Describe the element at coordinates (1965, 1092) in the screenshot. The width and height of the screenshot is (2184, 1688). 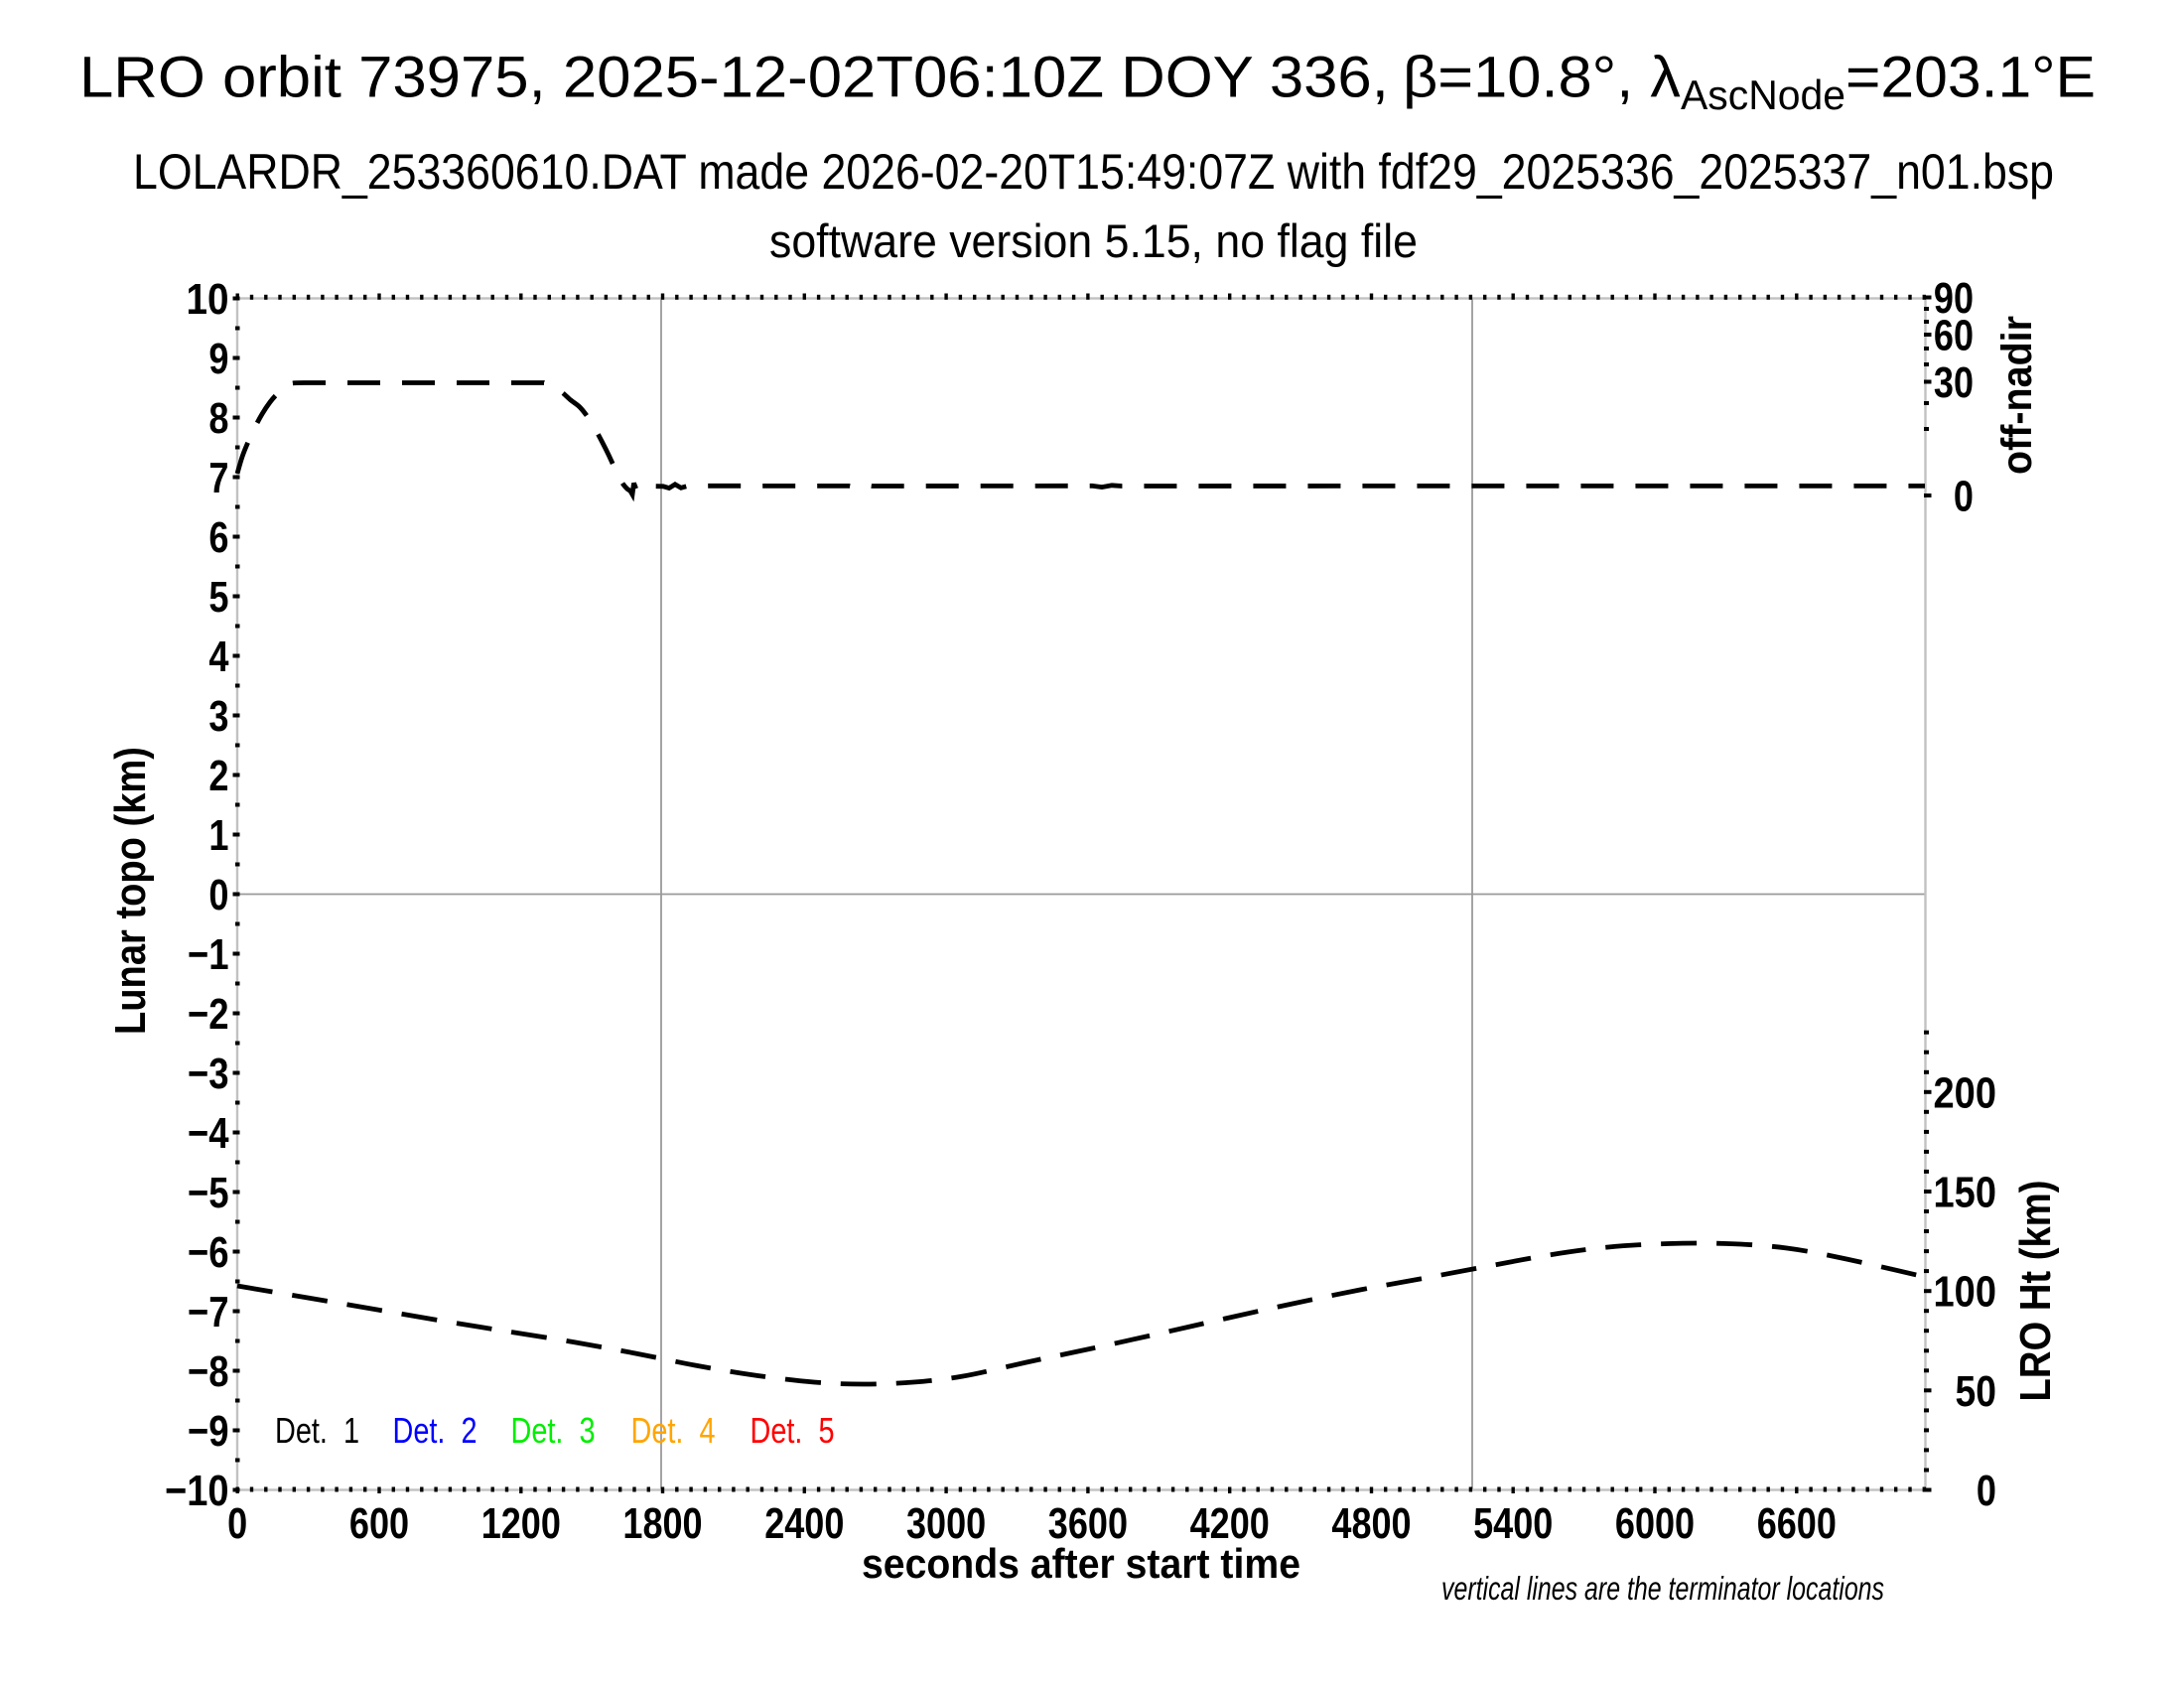
I see `svg-text: 200` at that location.